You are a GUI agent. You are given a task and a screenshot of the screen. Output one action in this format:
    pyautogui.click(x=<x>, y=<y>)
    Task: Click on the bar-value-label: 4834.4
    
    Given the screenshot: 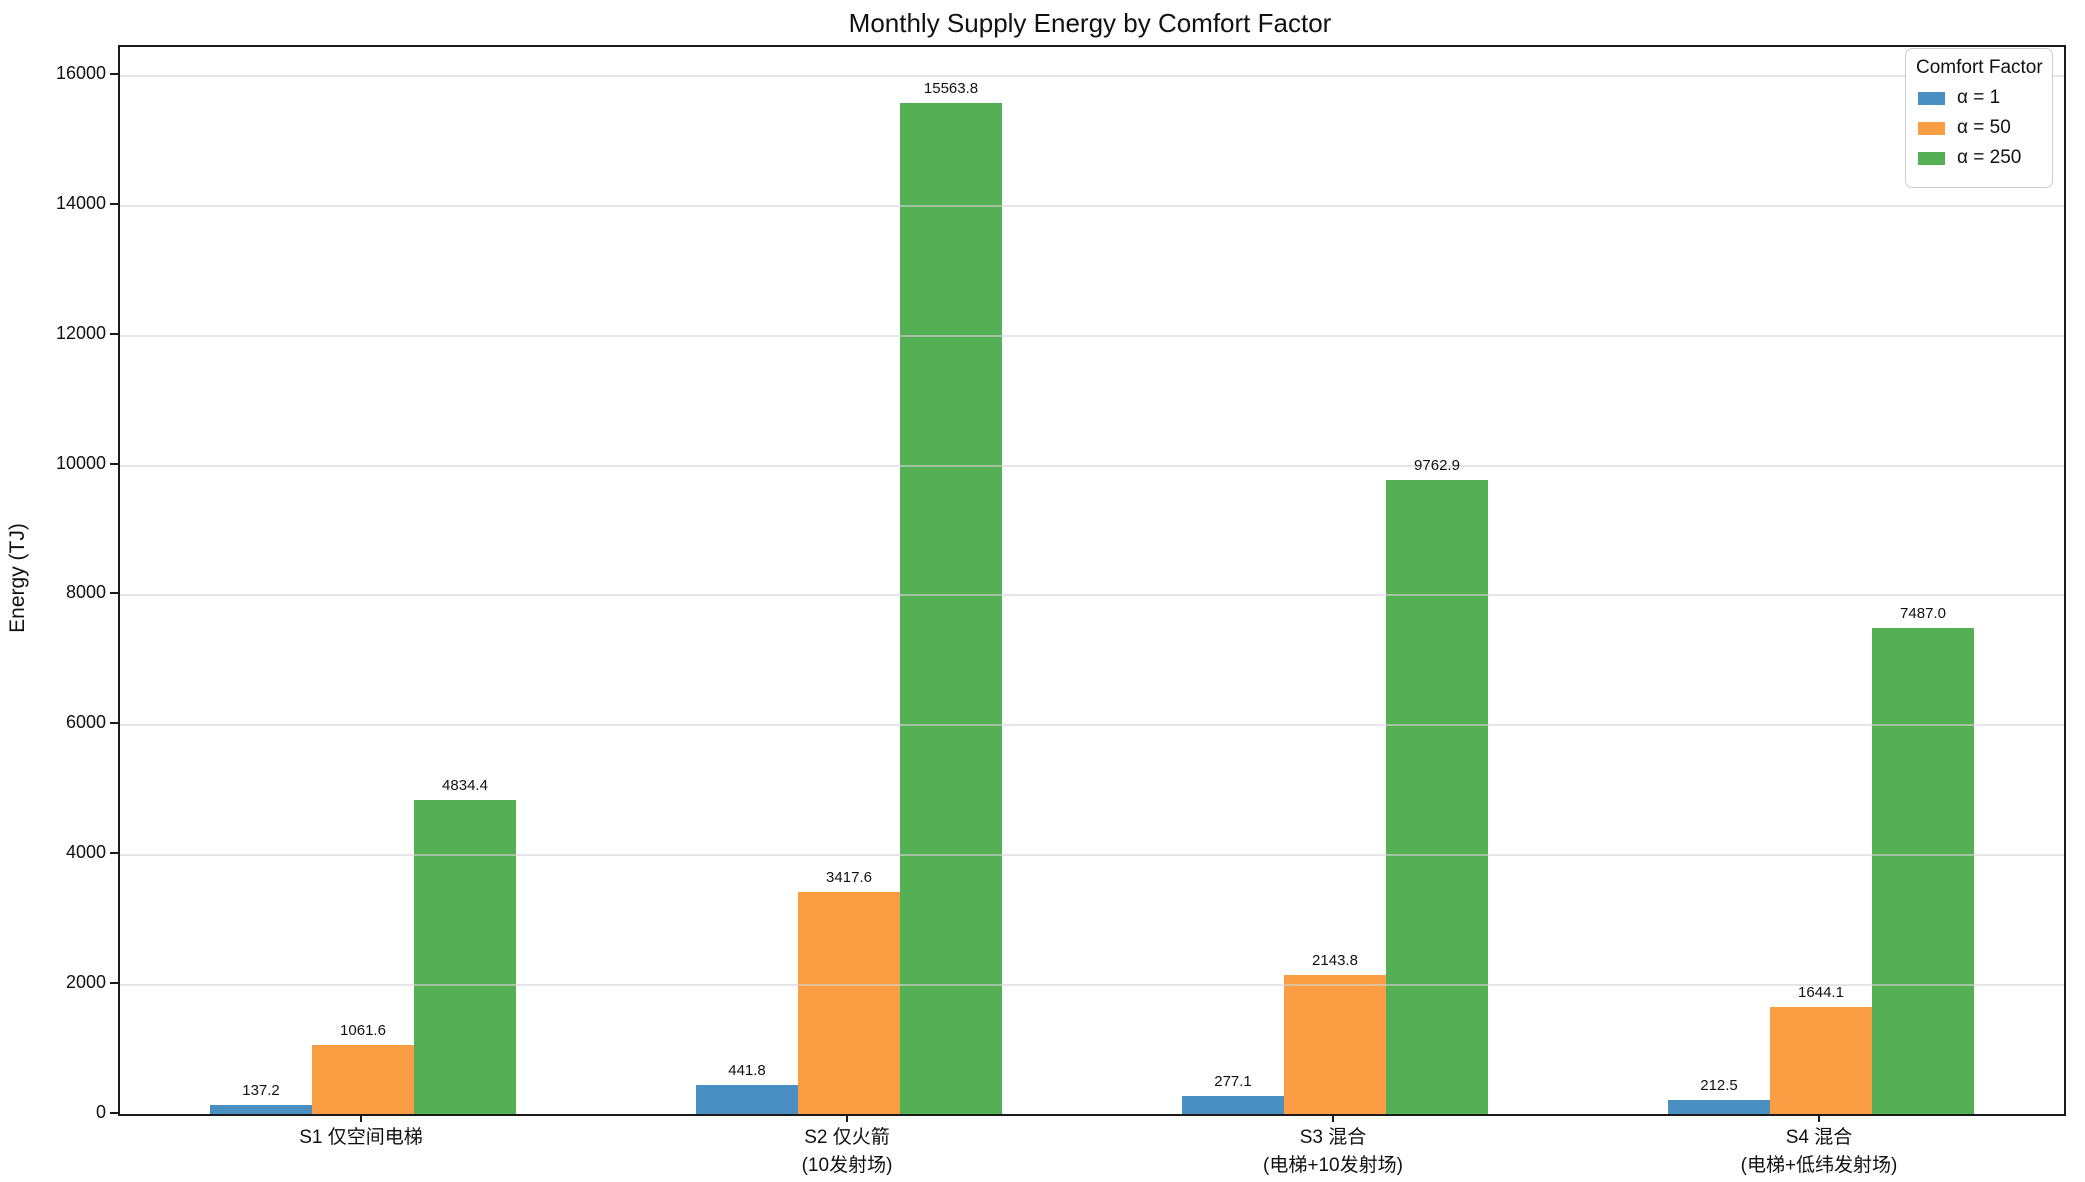 What is the action you would take?
    pyautogui.click(x=465, y=786)
    